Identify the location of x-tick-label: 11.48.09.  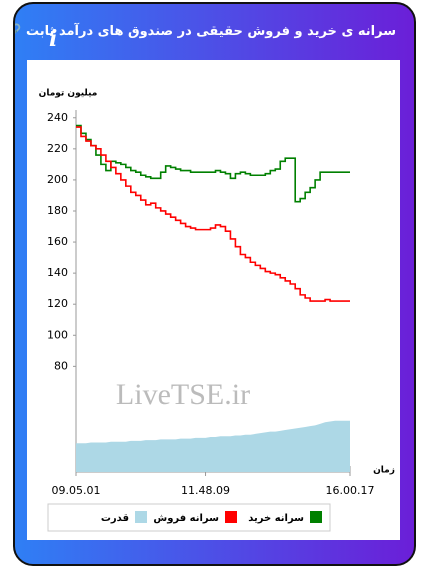
(205, 490).